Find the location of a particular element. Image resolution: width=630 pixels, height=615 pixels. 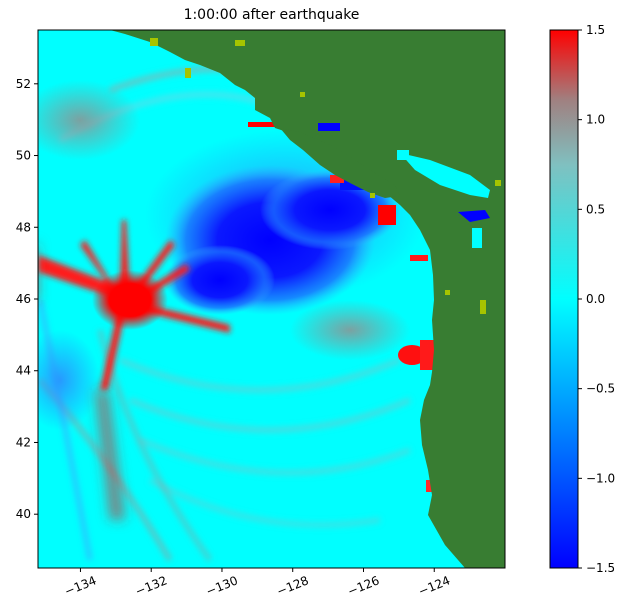

colorbar-tick-label: 1.0 is located at coordinates (595, 120).